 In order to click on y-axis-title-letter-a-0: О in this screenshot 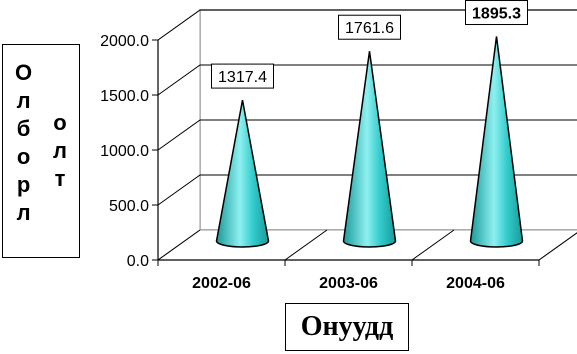, I will do `click(24, 72)`.